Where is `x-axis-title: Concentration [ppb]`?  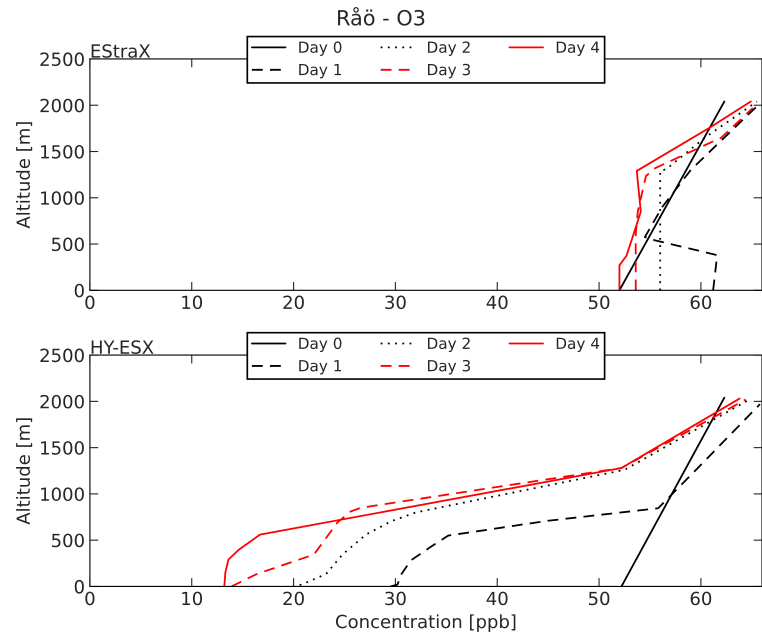
x-axis-title: Concentration [ppb] is located at coordinates (426, 623).